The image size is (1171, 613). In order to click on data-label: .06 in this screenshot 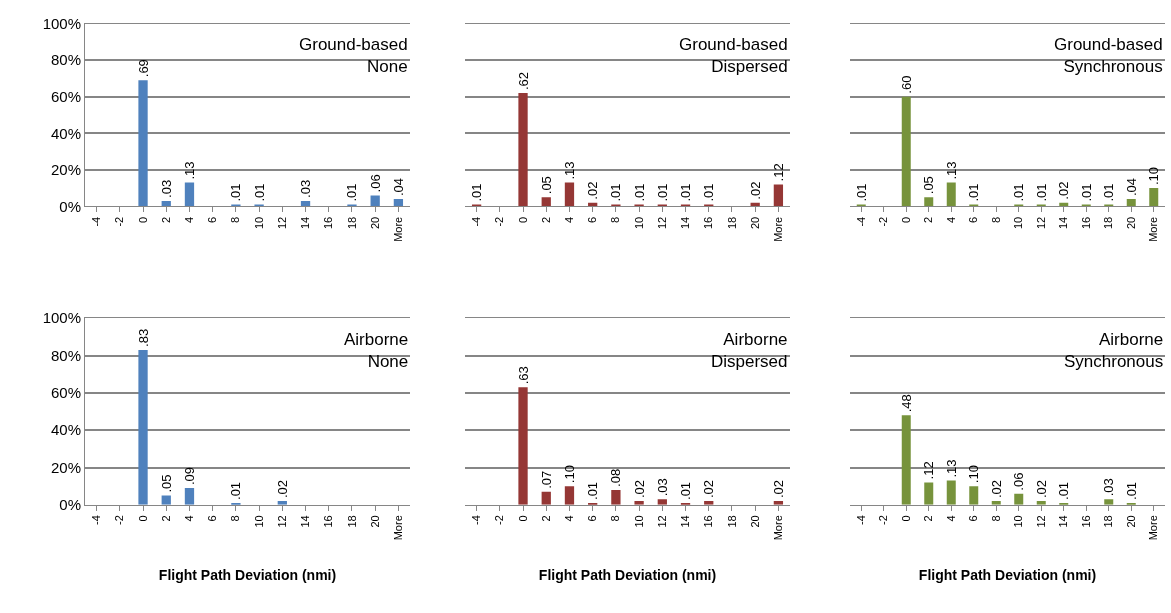, I will do `click(1019, 481)`.